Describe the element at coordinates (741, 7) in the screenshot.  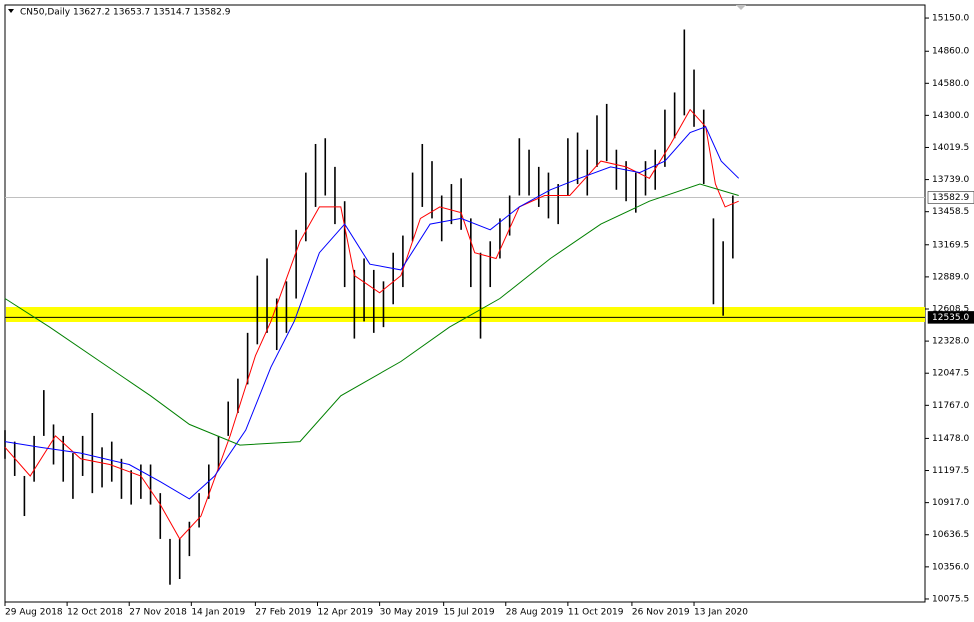
I see `shift-marker` at that location.